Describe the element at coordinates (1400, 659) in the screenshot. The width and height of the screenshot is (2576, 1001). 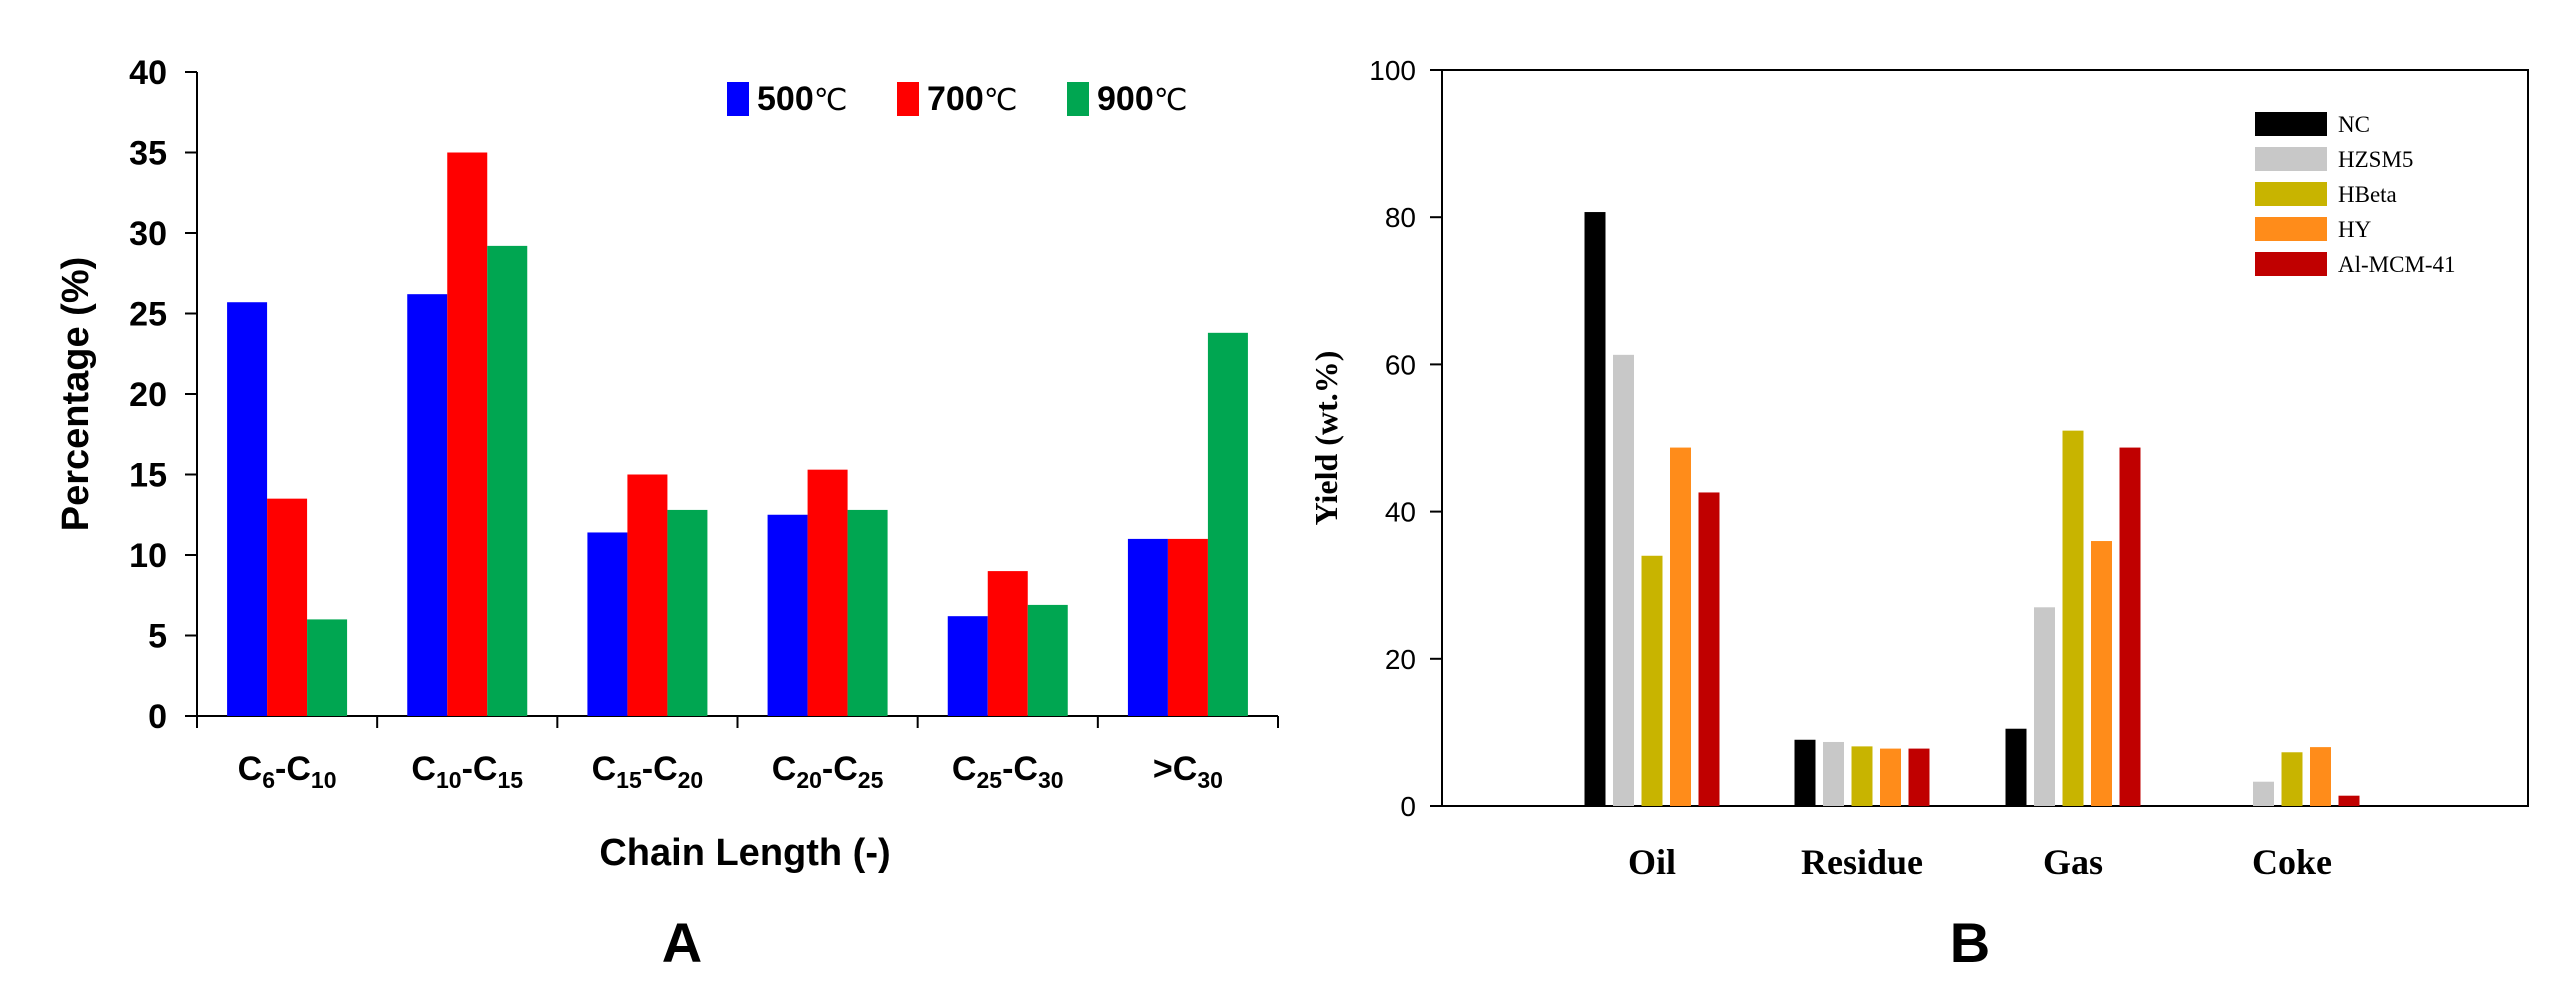
I see `y-tick-label: 20` at that location.